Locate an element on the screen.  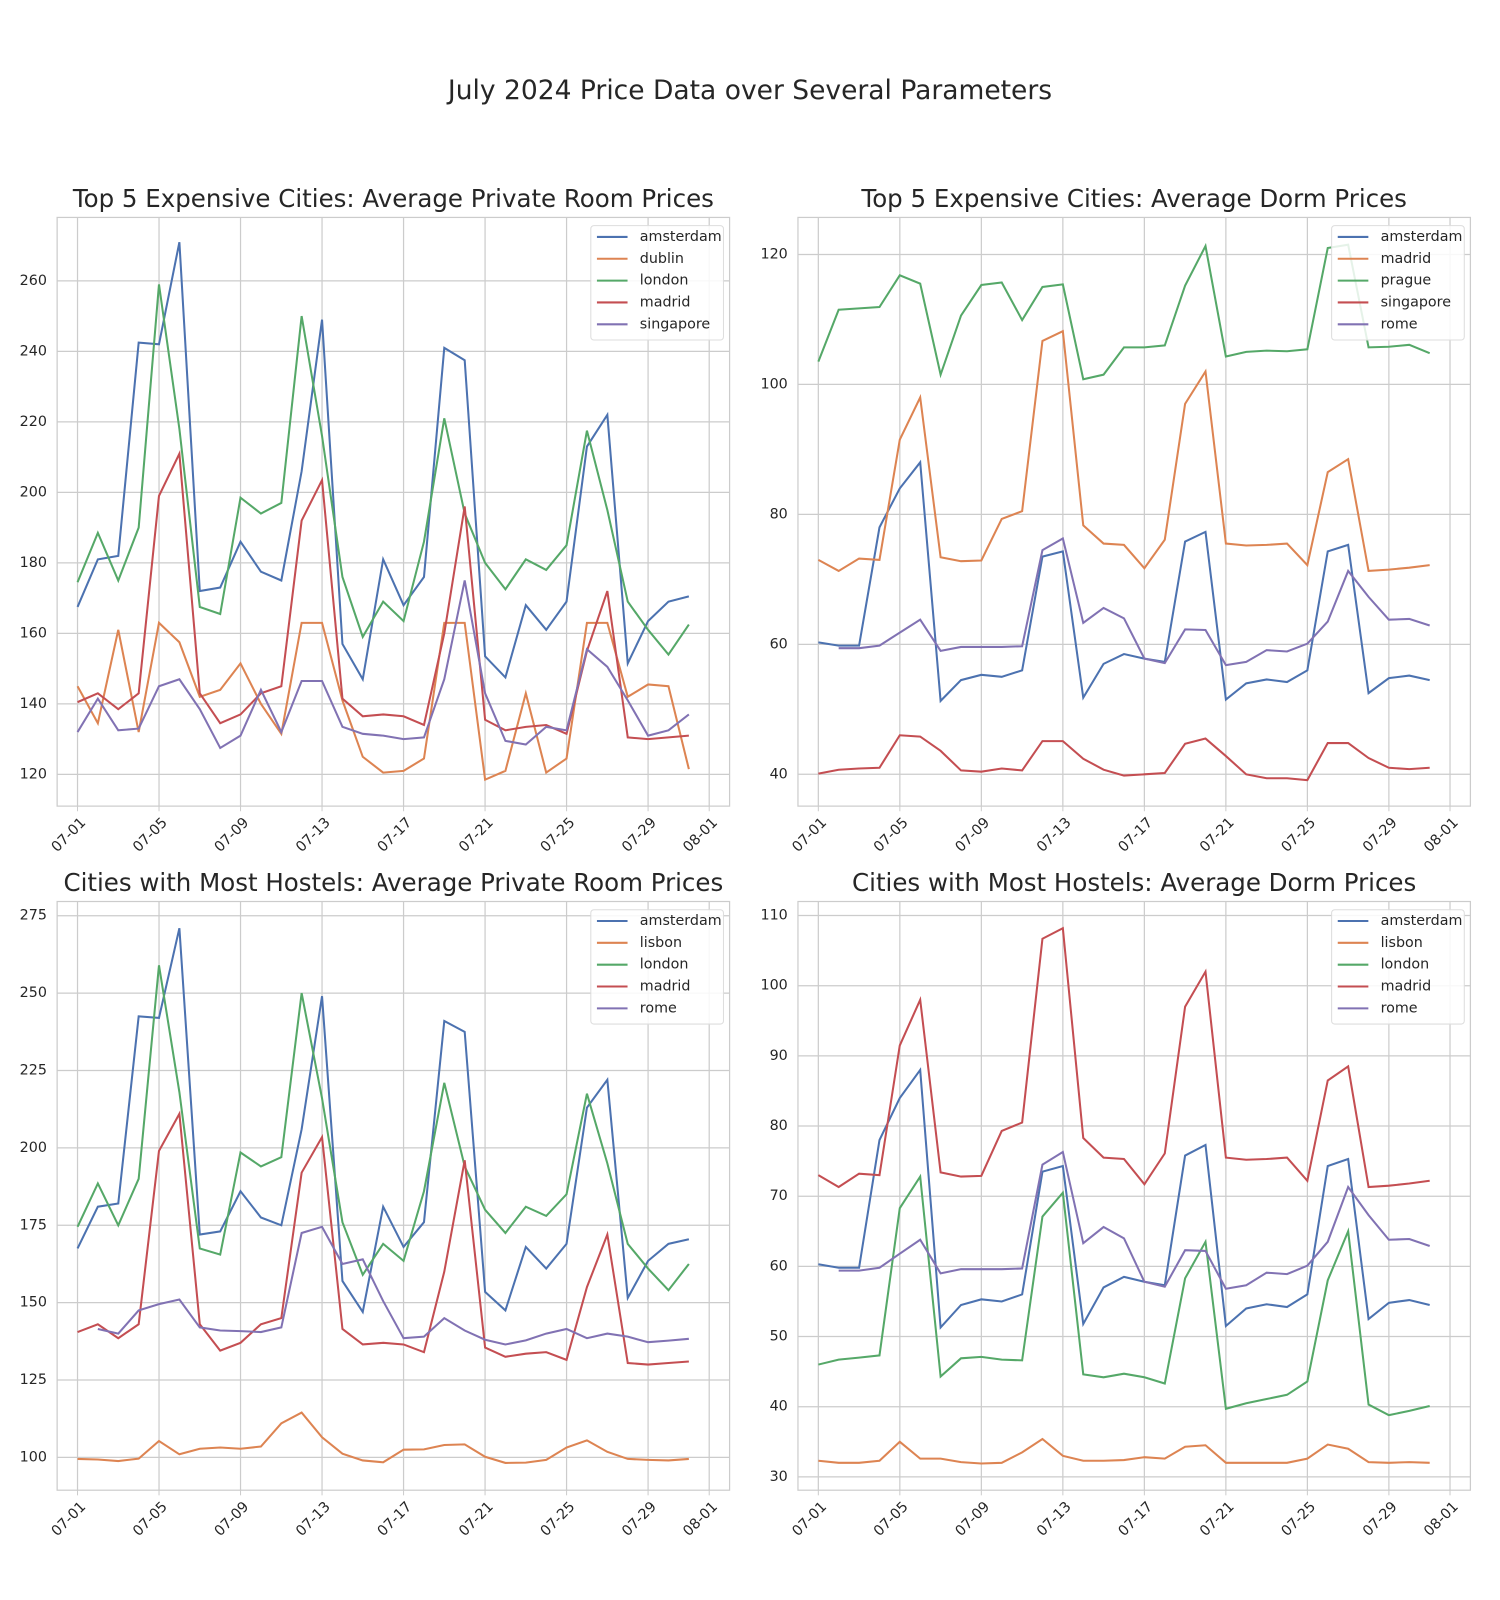
y-tick-label: 50 is located at coordinates (779, 1337).